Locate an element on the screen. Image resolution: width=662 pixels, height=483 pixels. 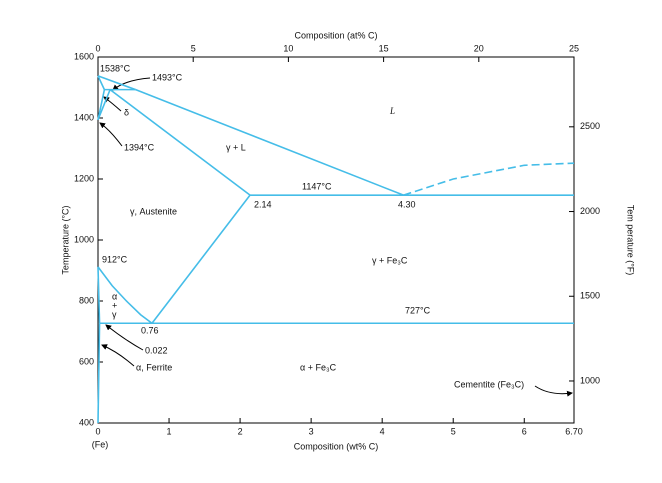
origin-label: (Fe) is located at coordinates (100, 444).